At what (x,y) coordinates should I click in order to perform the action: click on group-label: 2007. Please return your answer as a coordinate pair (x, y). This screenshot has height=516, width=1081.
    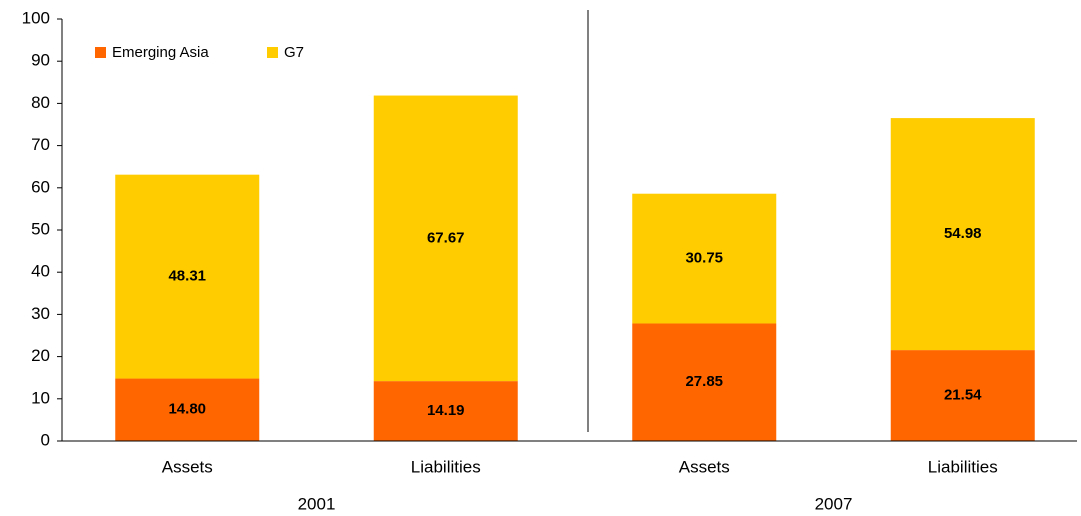
    Looking at the image, I should click on (834, 503).